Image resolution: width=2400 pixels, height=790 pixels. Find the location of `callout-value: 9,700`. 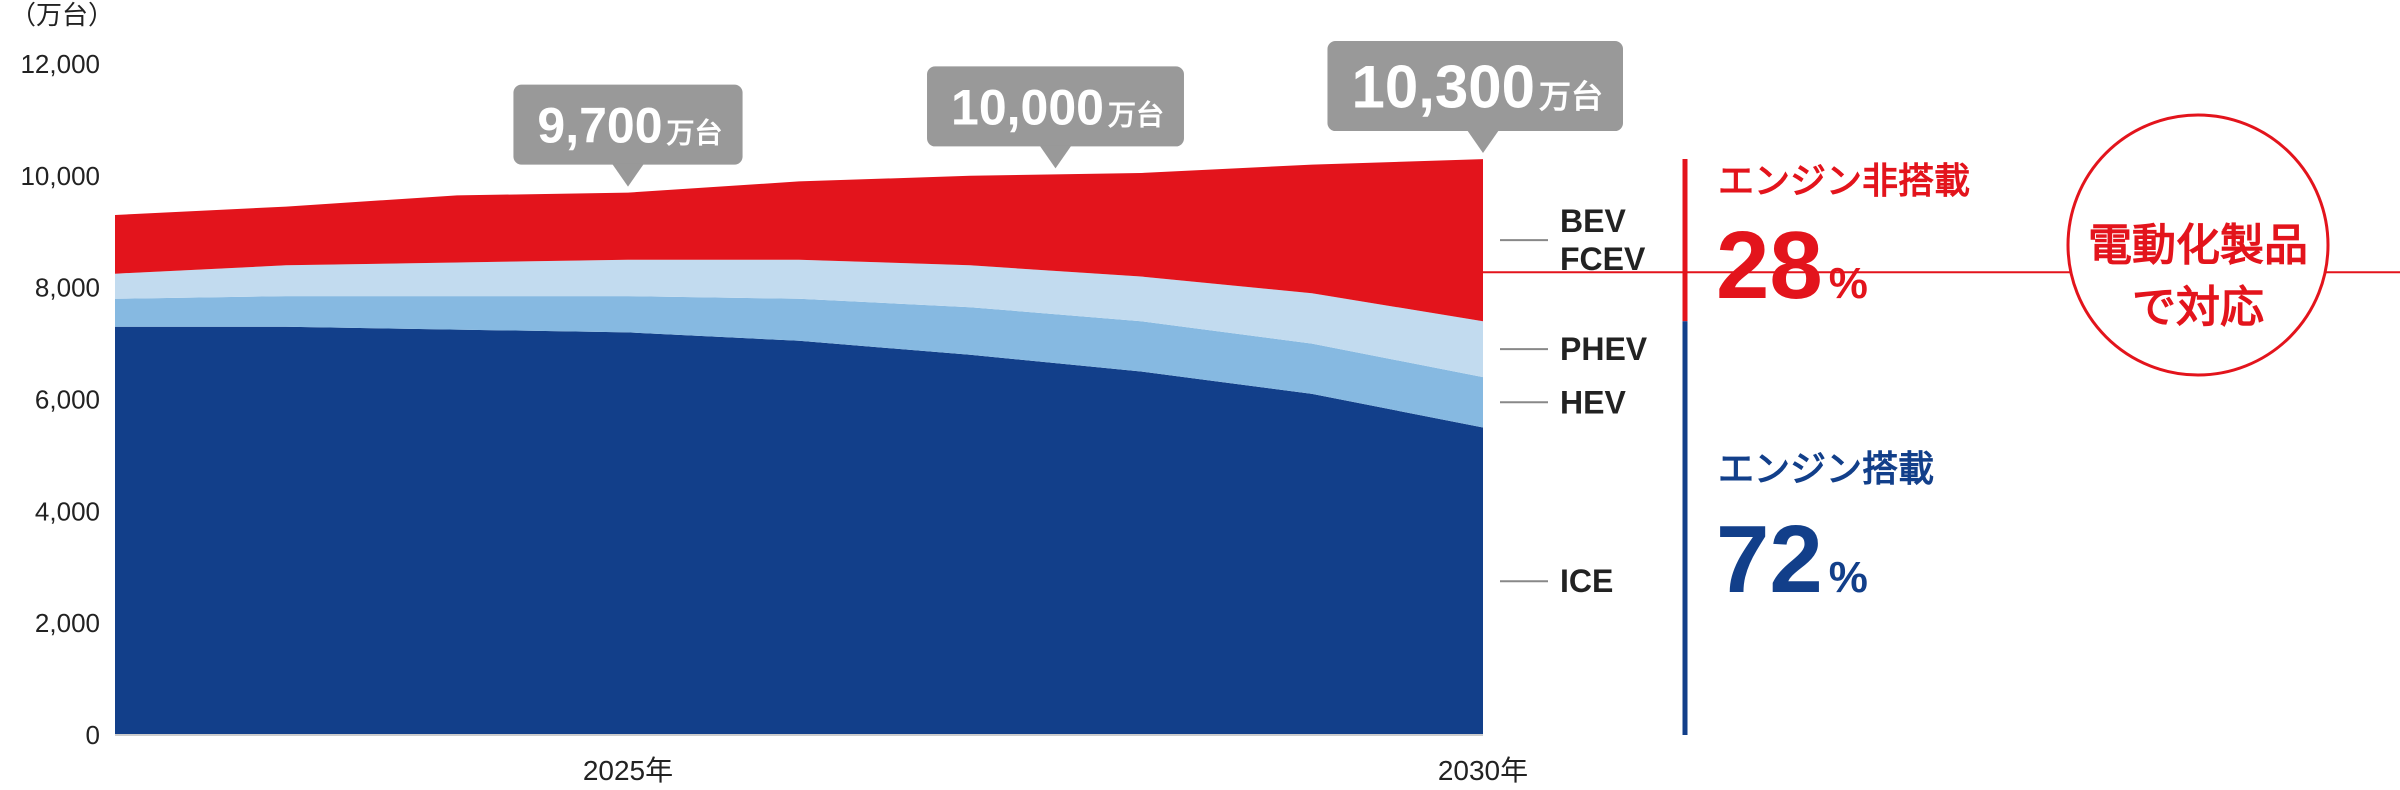

callout-value: 9,700 is located at coordinates (599, 126).